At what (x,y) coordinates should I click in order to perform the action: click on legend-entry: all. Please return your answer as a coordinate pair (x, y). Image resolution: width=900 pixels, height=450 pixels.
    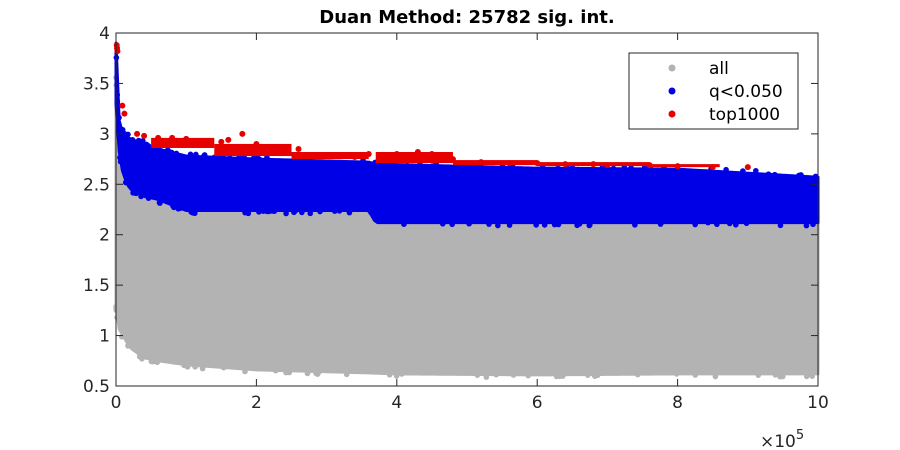
    Looking at the image, I should click on (698, 69).